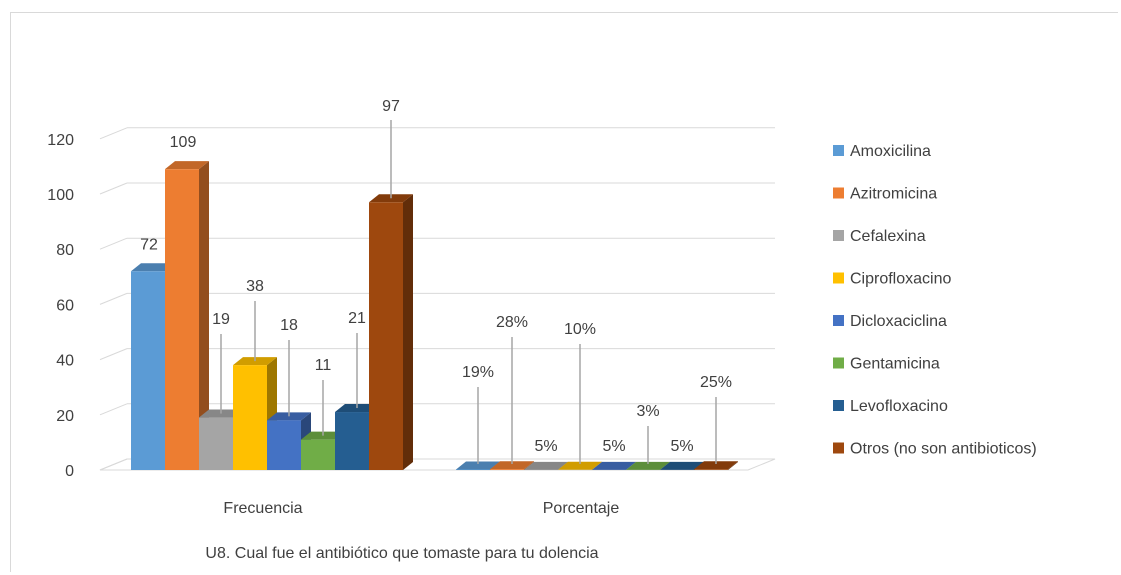  I want to click on y-tick-label: 40, so click(65, 361).